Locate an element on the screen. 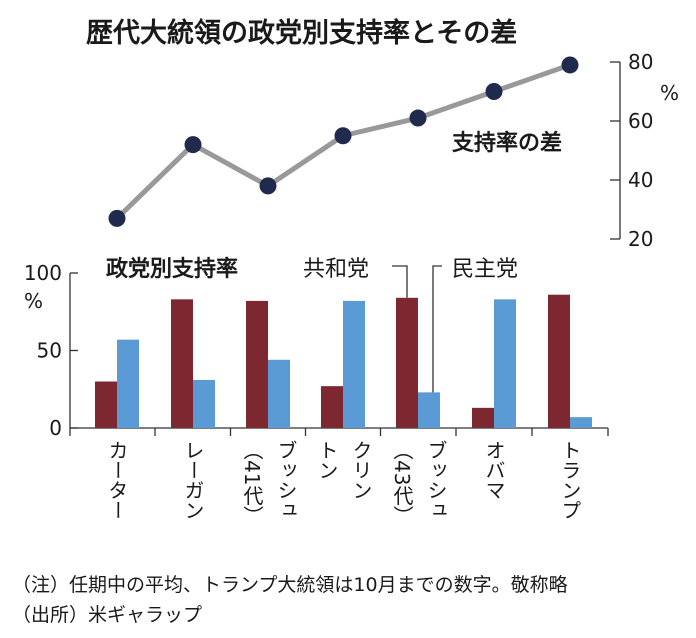 The image size is (696, 638). x-axis-label: レーガン is located at coordinates (193, 480).